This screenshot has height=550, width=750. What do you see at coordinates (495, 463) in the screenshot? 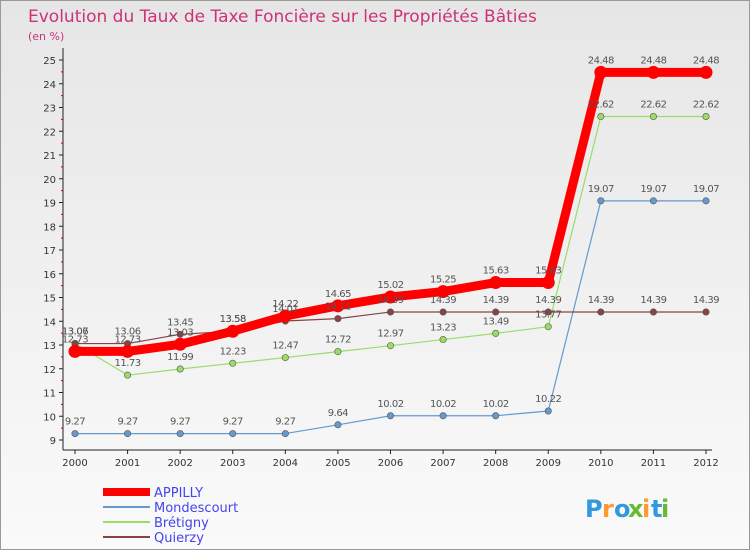
I see `x-tick-label: 2008` at bounding box center [495, 463].